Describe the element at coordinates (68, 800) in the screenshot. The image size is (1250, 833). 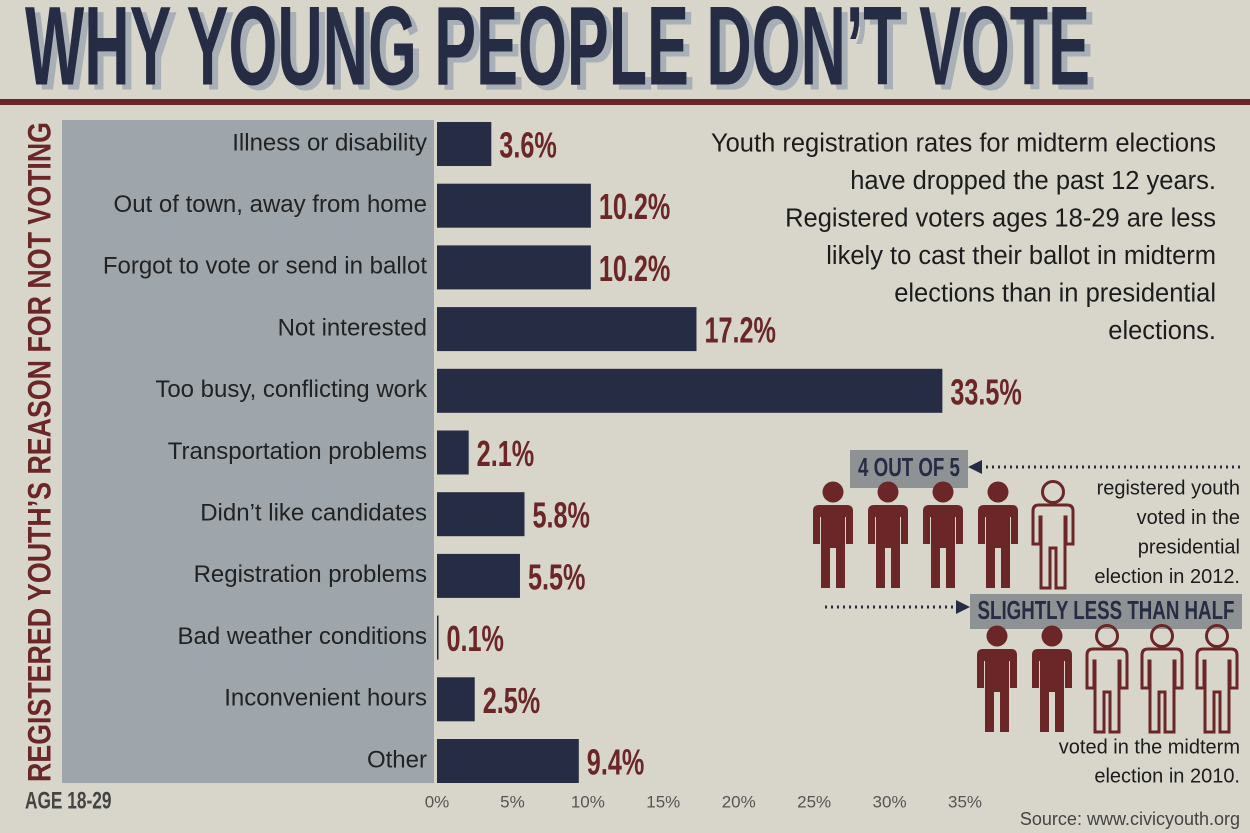
I see `age-note: AGE 18-29` at that location.